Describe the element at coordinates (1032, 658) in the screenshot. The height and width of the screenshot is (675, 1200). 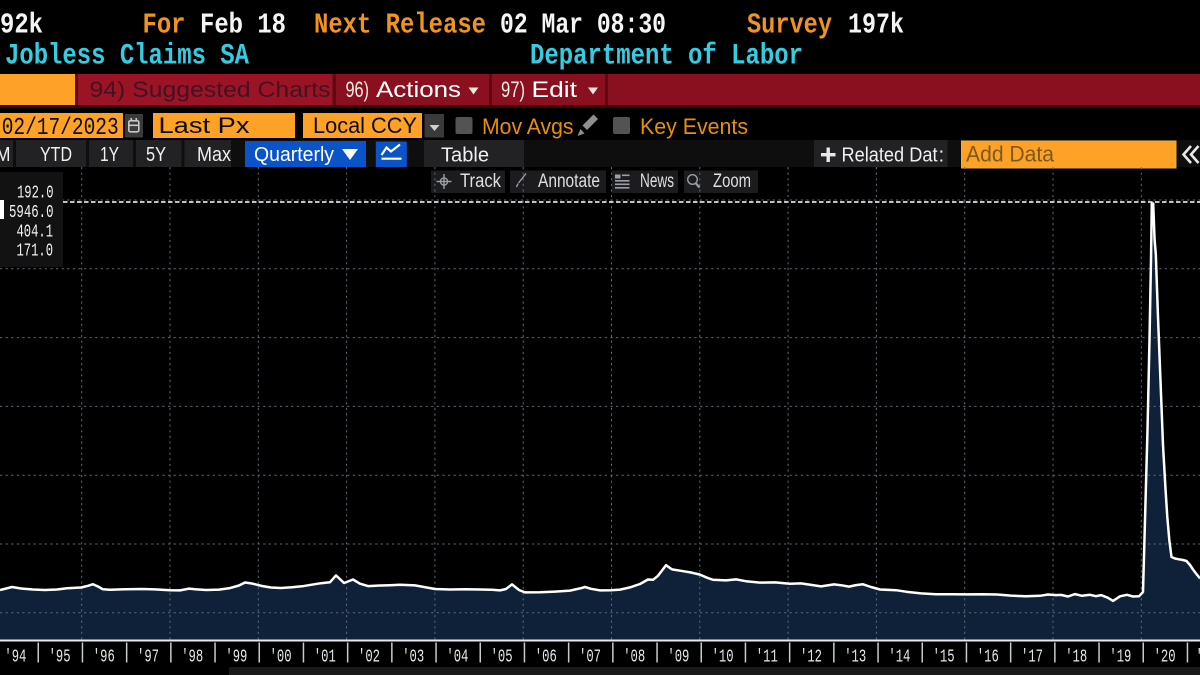
I see `svg-text: '17` at that location.